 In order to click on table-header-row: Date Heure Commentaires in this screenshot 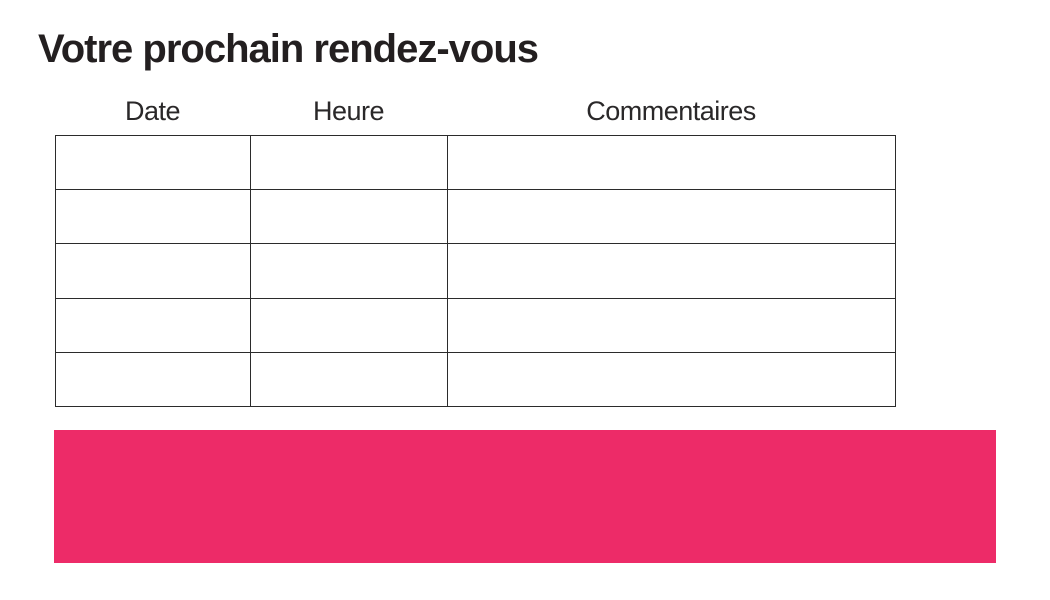, I will do `click(475, 111)`.